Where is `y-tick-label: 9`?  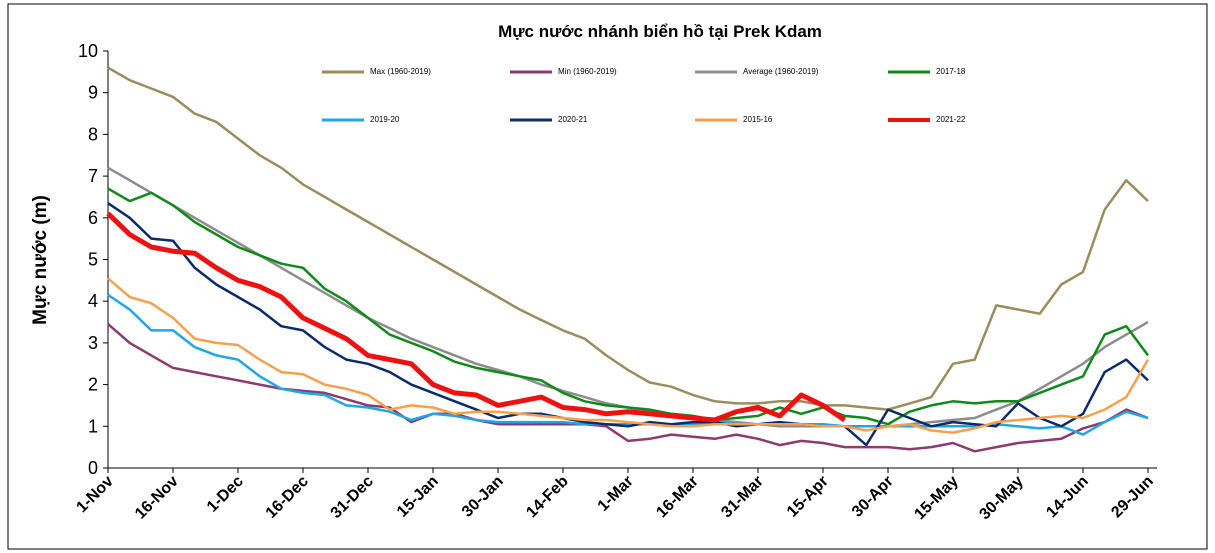
y-tick-label: 9 is located at coordinates (93, 93).